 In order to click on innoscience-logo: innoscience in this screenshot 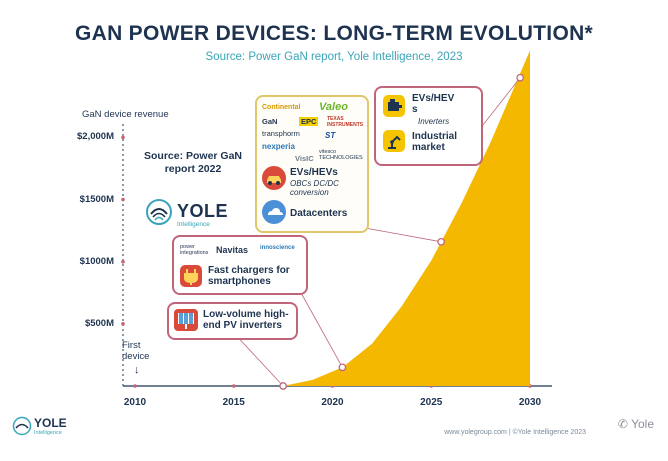, I will do `click(277, 248)`.